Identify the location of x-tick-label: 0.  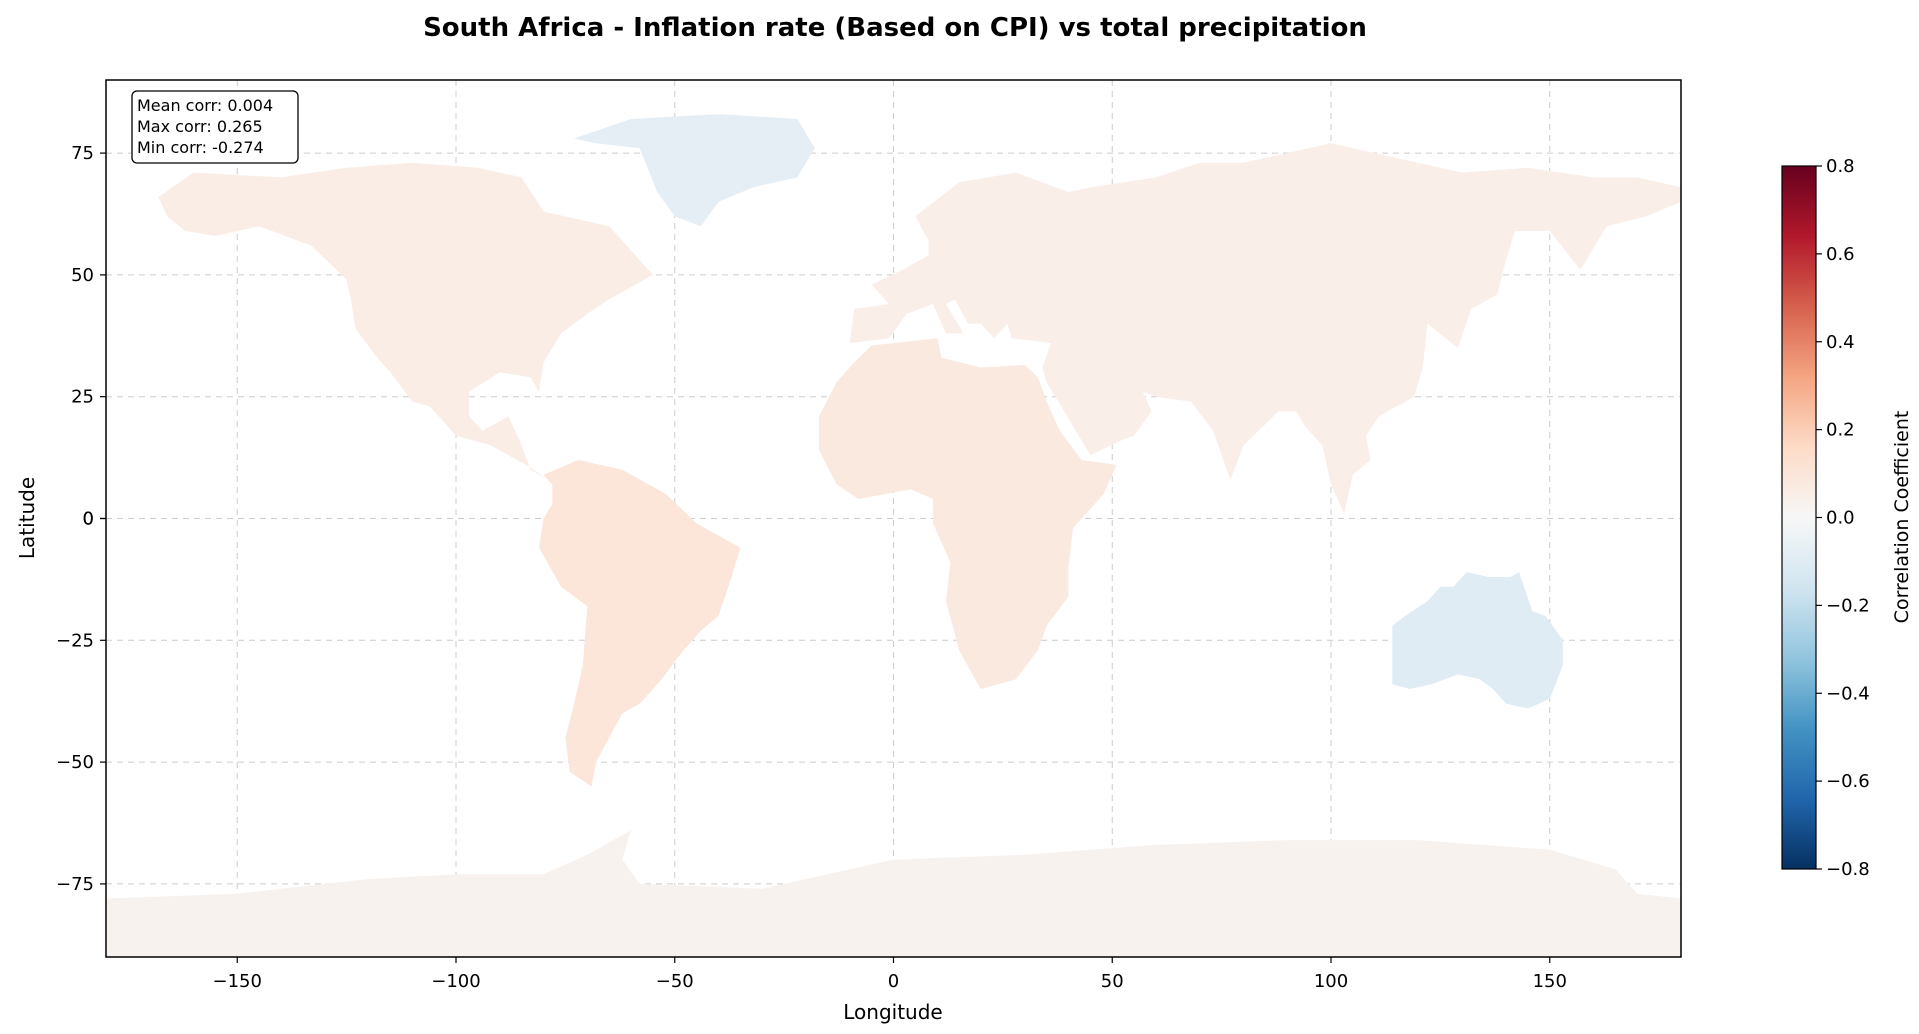
(893, 981).